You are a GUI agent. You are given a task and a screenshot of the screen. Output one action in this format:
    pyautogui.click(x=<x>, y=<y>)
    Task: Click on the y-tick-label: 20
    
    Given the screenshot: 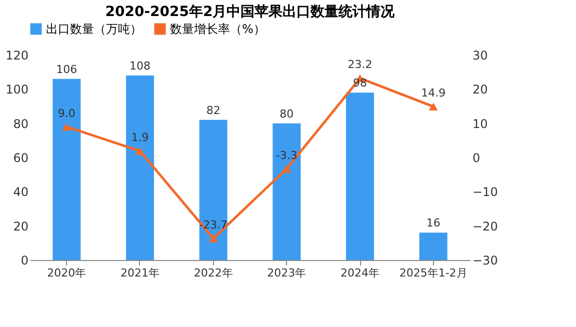 What is the action you would take?
    pyautogui.click(x=20, y=226)
    